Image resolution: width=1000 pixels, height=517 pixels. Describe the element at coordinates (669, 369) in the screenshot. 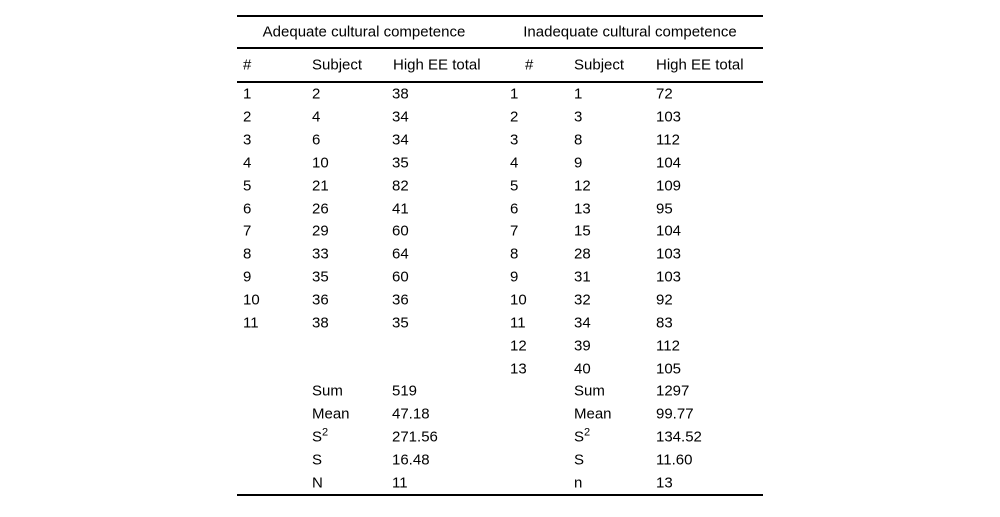

I see `cell: 105` at that location.